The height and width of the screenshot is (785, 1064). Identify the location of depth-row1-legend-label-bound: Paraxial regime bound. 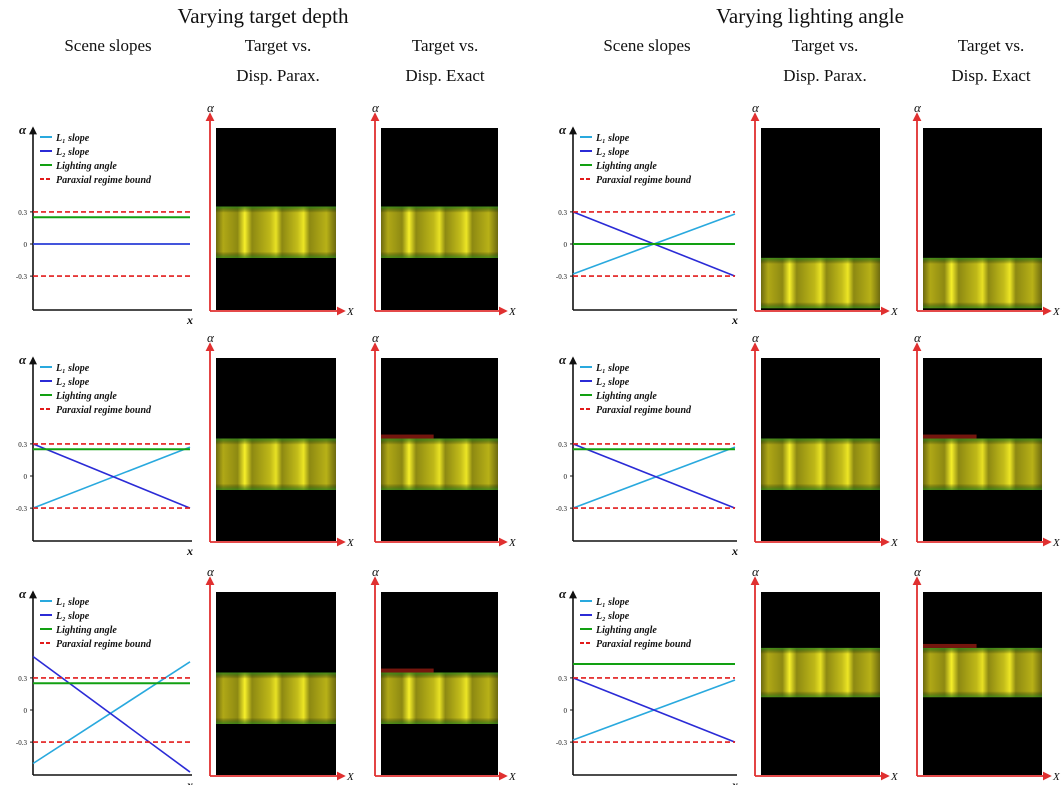
(104, 180).